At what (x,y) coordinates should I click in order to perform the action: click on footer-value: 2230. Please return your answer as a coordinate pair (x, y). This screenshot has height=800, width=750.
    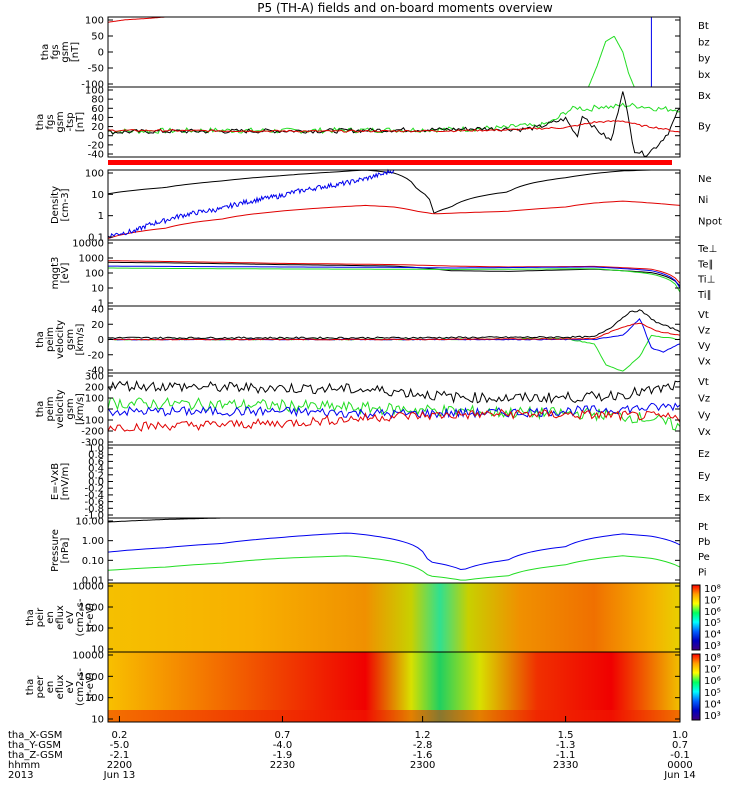
    Looking at the image, I should click on (282, 765).